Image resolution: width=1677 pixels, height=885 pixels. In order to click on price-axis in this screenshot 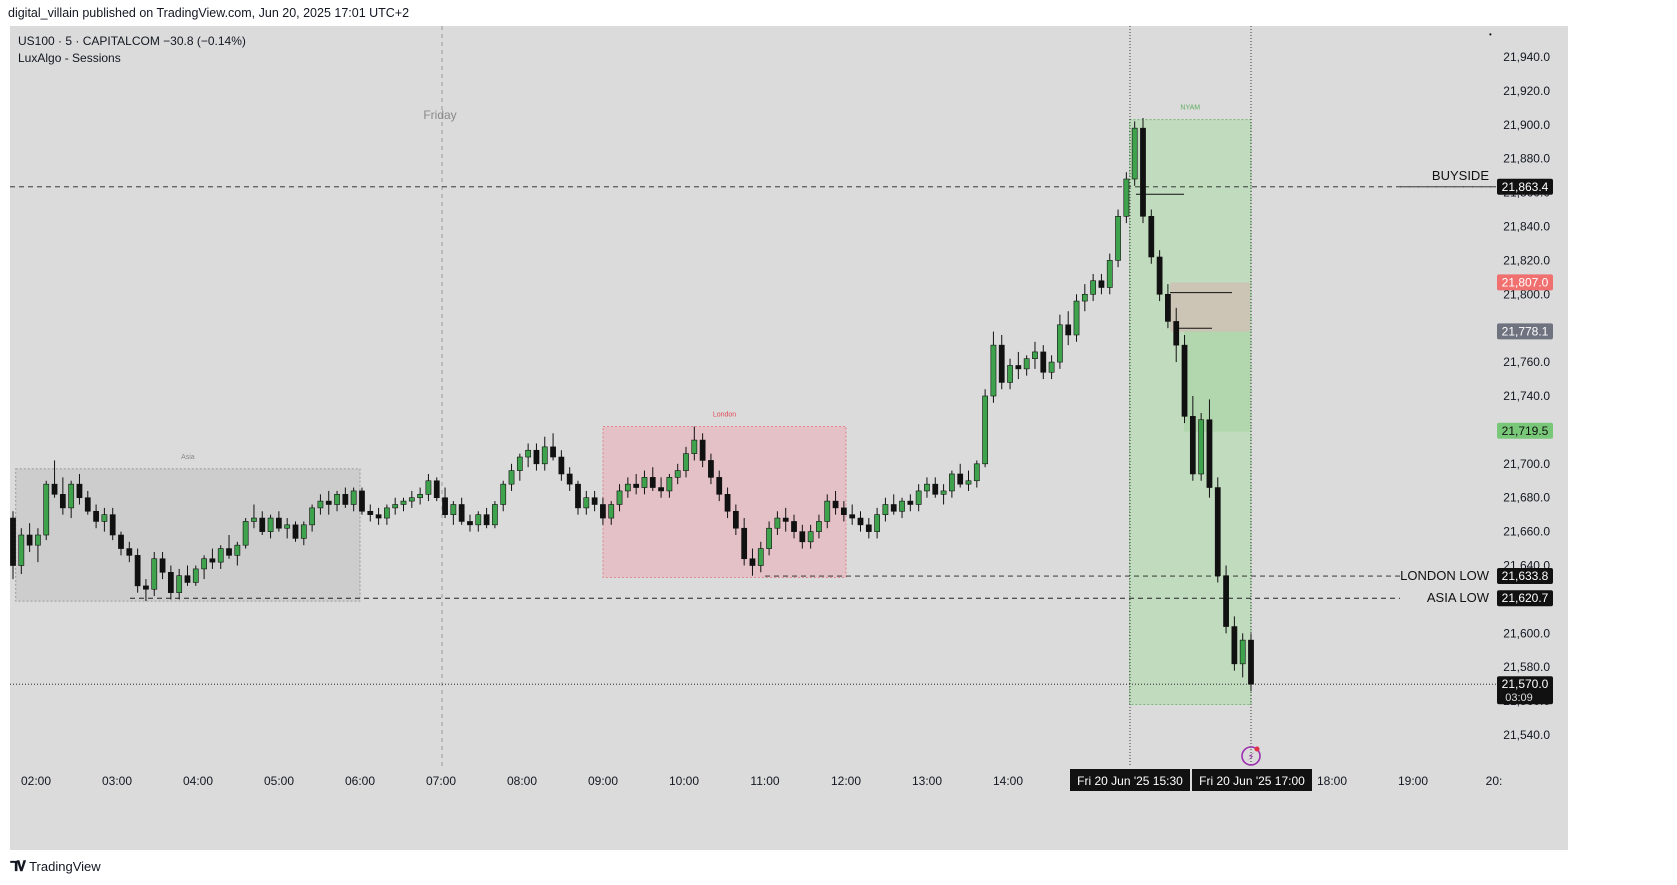, I will do `click(1532, 410)`.